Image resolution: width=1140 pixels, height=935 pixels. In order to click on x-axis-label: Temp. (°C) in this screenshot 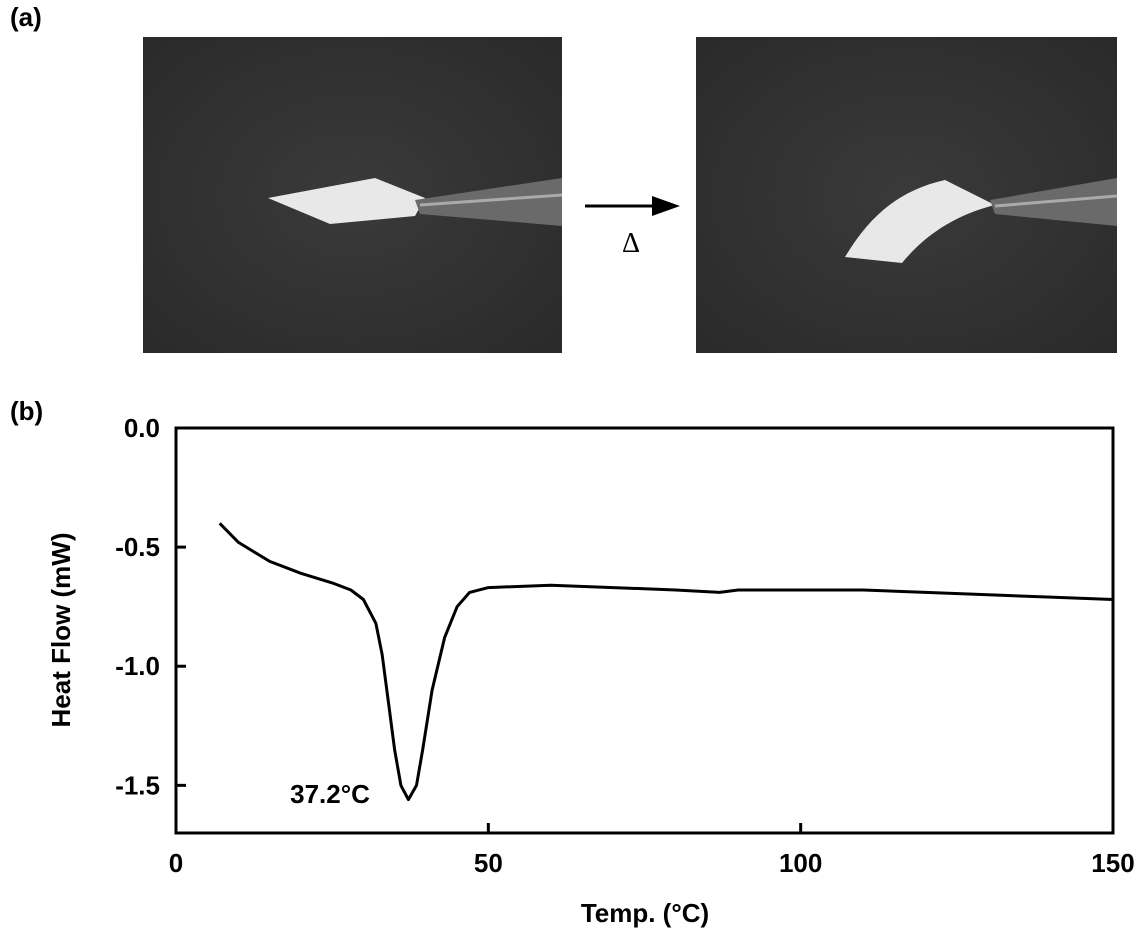, I will do `click(645, 913)`.